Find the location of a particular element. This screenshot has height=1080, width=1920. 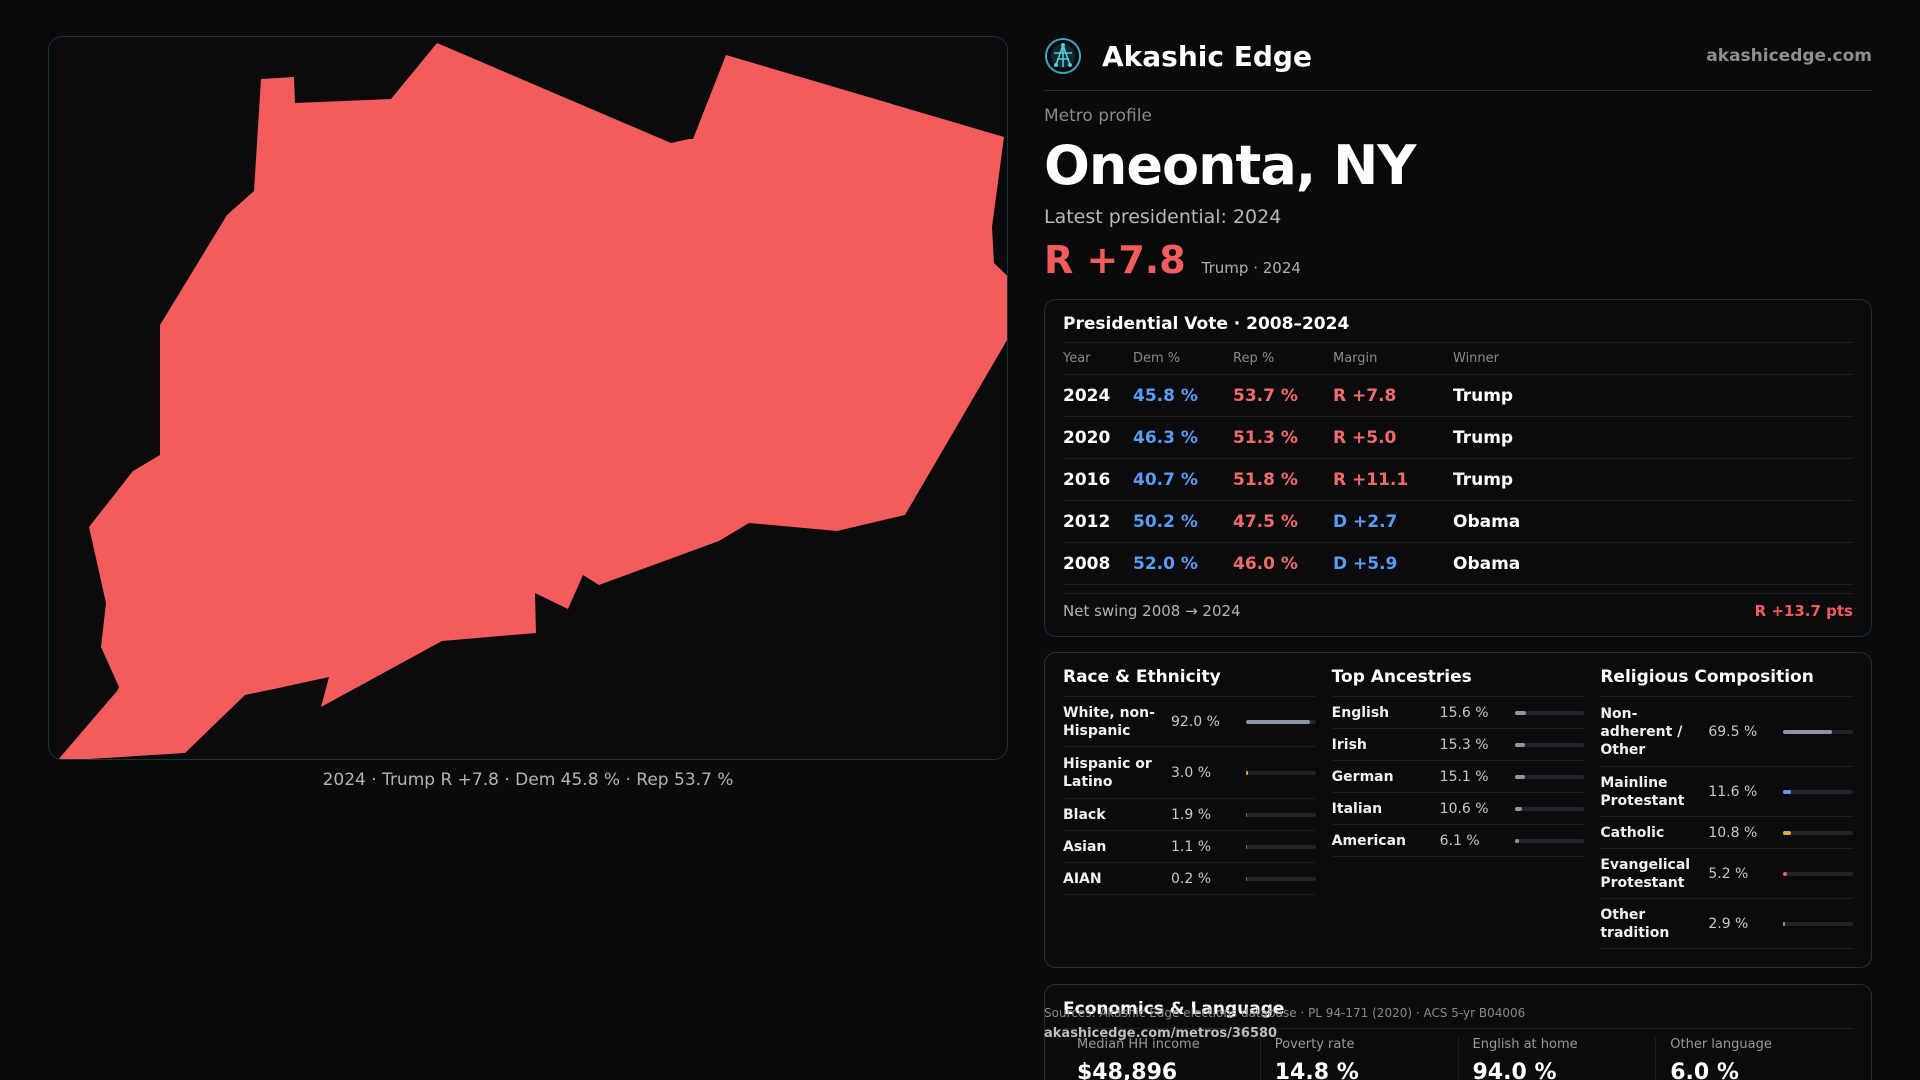

vote-table-header: Year Dem % Rep % Margin Winner is located at coordinates (1458, 358).